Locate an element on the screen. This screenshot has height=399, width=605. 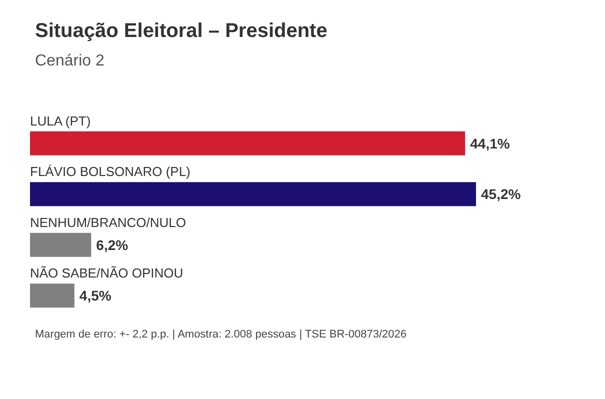
text: Margem de erro: +- 2,2 p.p. | Amostra: 2.008 pessoas | TSE BR-00873/2026 is located at coordinates (220, 334).